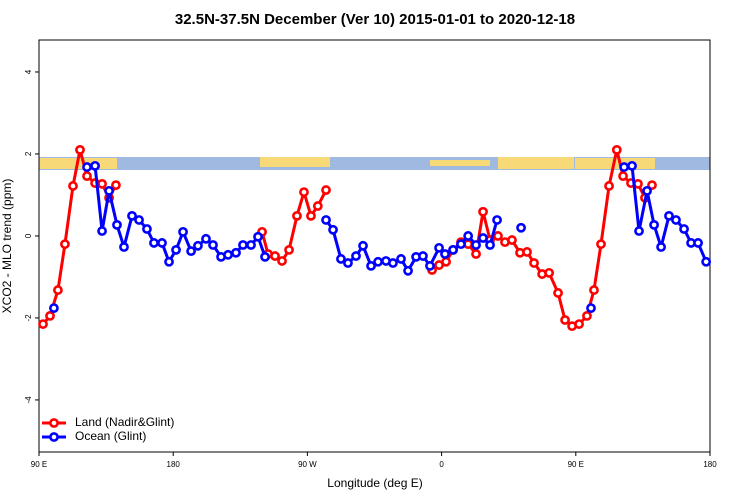  I want to click on legend-label: Ocean (Glint), so click(110, 436).